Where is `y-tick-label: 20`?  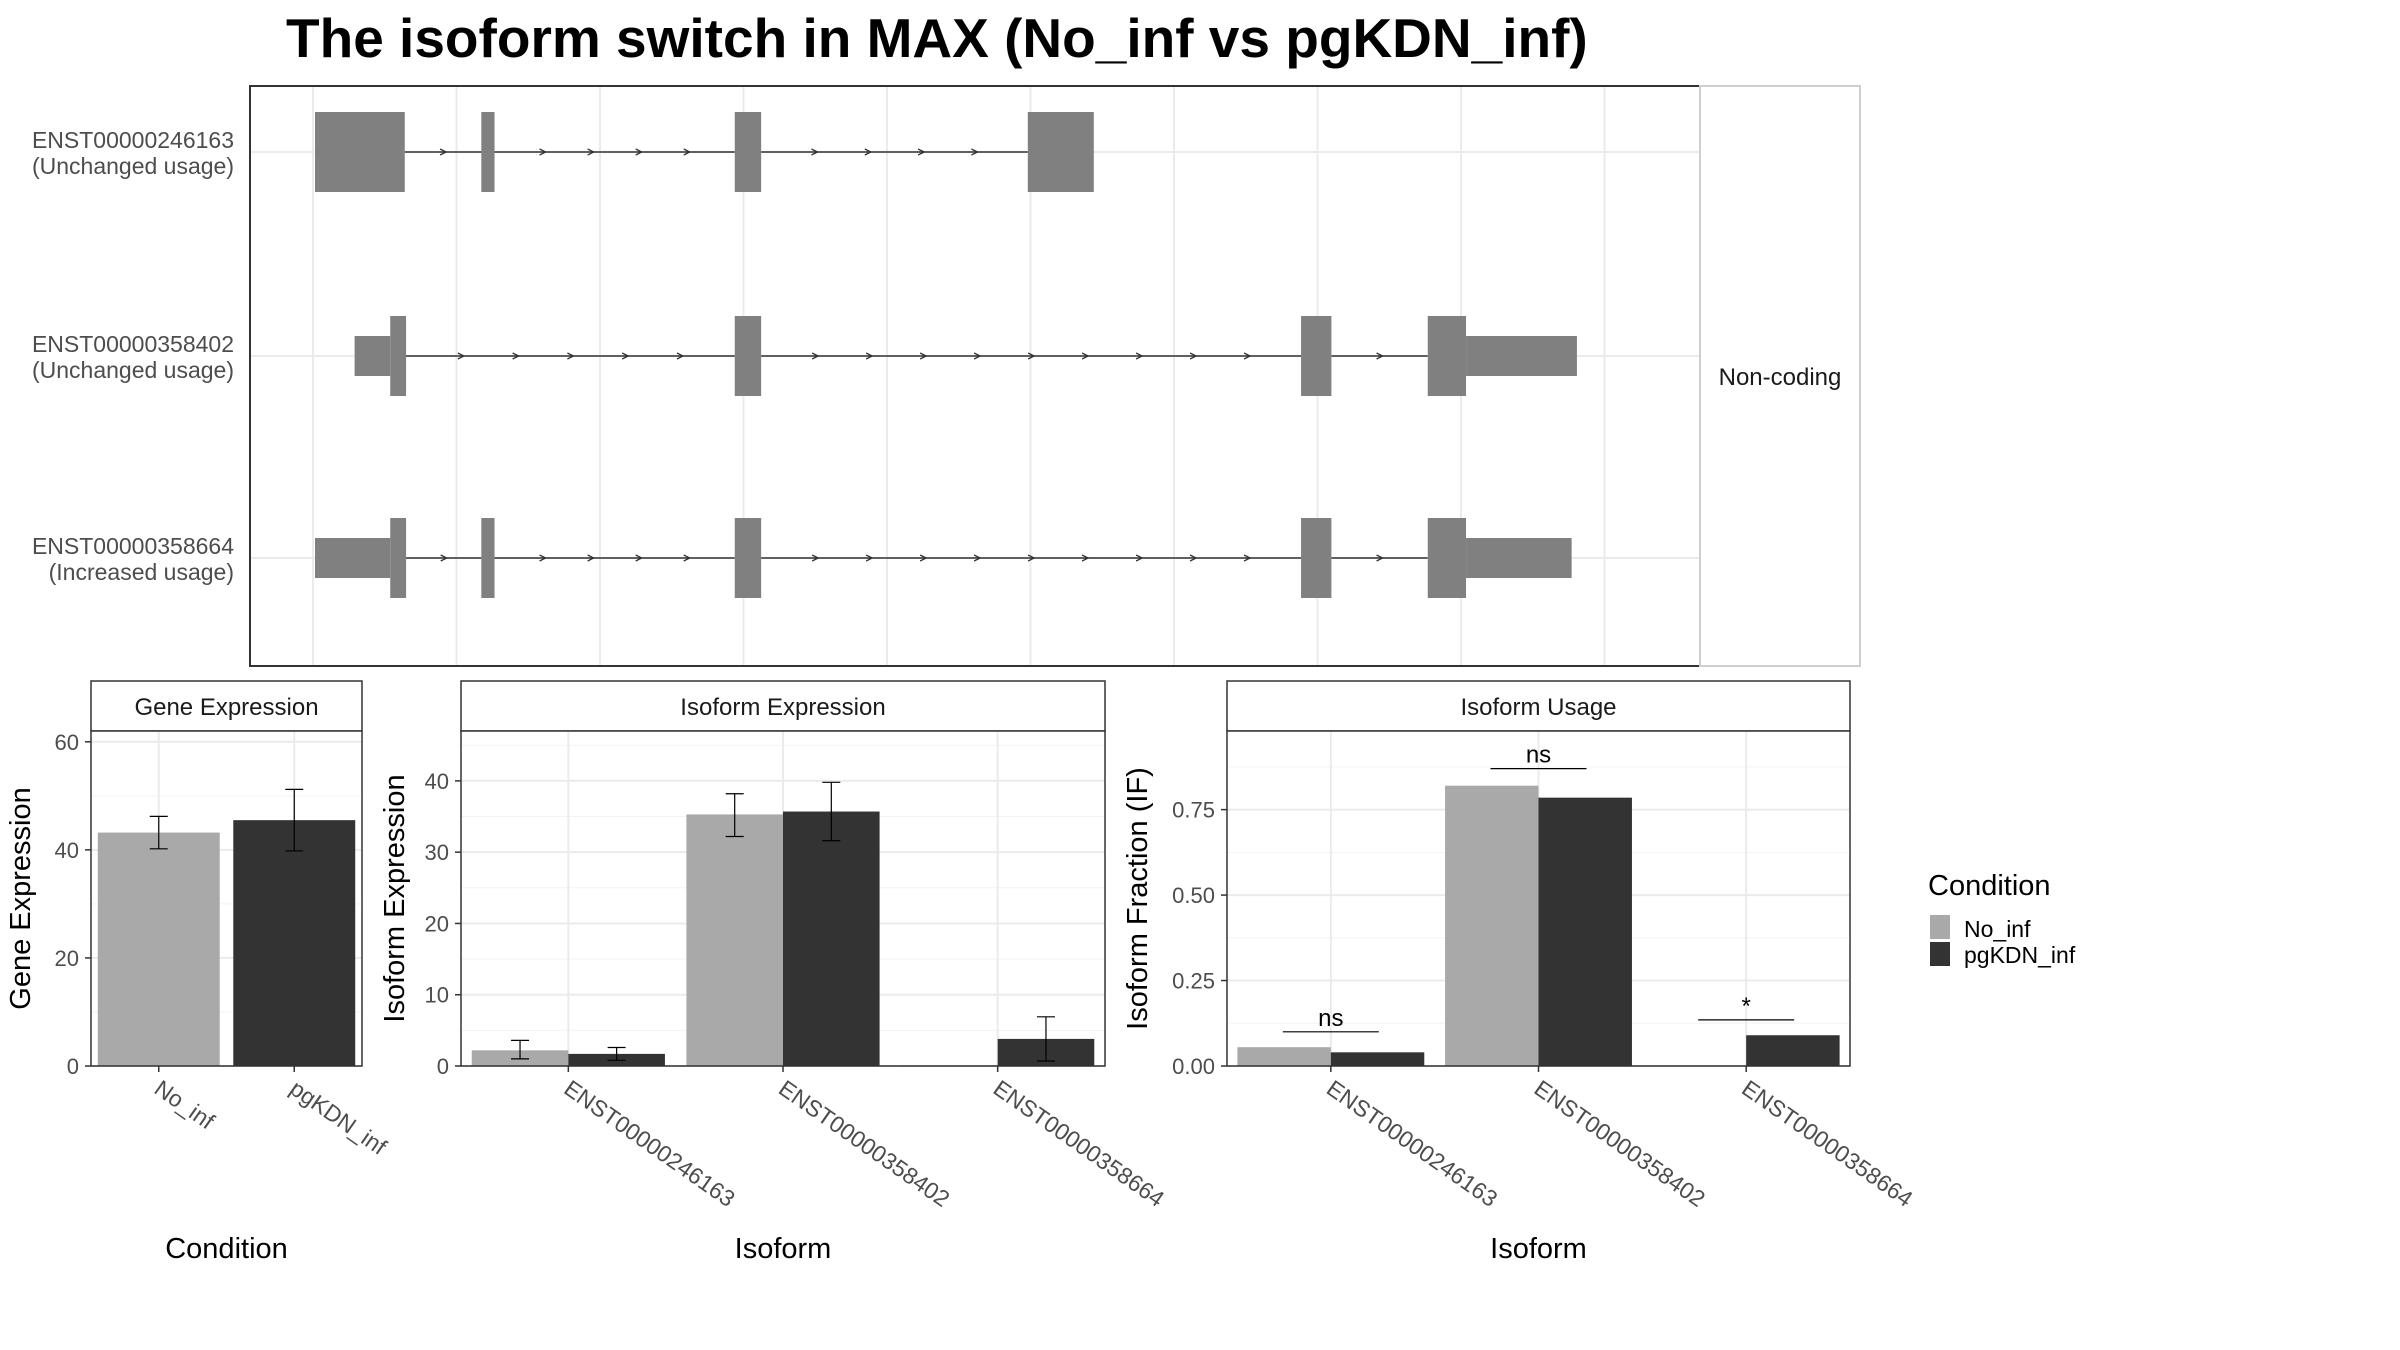 y-tick-label: 20 is located at coordinates (437, 923).